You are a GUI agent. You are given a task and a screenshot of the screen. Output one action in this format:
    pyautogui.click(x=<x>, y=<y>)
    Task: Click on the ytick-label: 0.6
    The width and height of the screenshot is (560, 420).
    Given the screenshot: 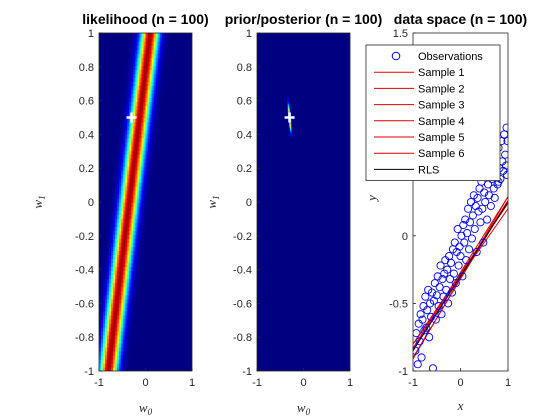 What is the action you would take?
    pyautogui.click(x=86, y=102)
    